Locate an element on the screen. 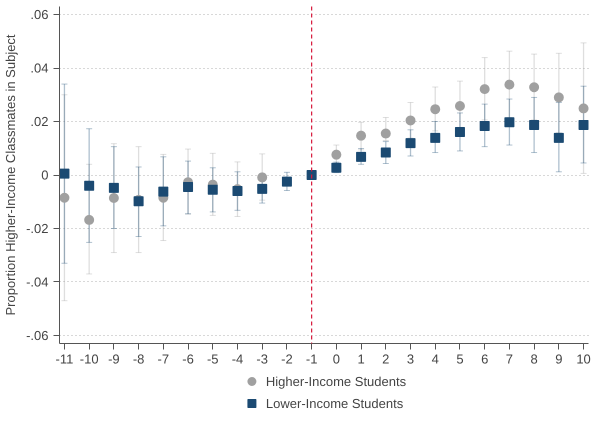 This screenshot has height=421, width=594. x-tick-label: -1 is located at coordinates (312, 359).